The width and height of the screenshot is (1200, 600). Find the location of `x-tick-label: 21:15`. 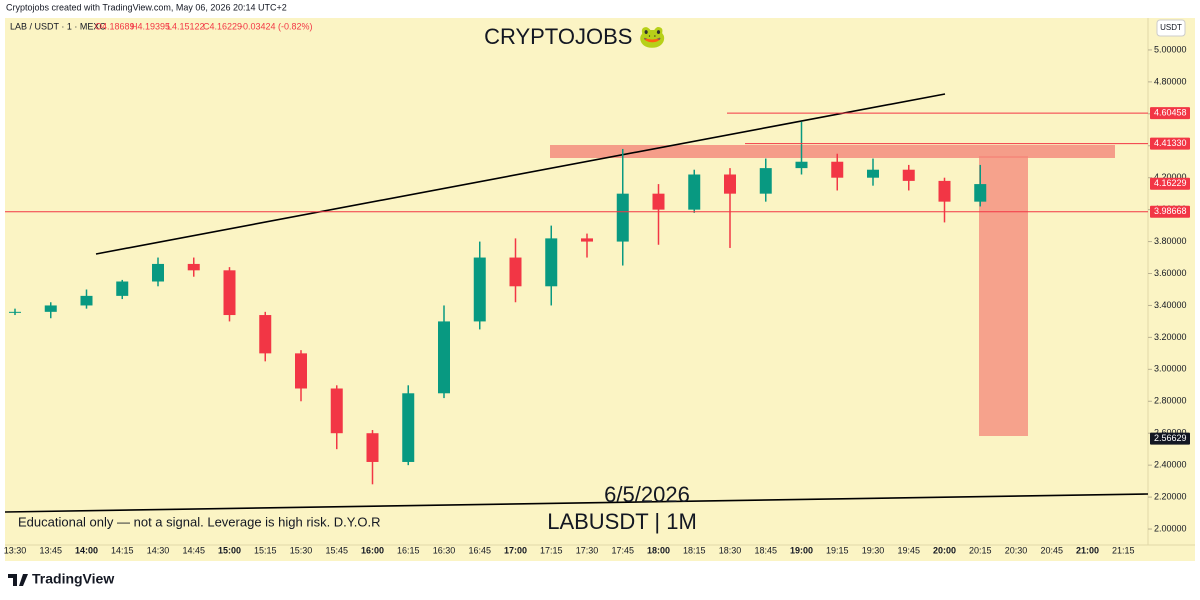

x-tick-label: 21:15 is located at coordinates (1123, 550).